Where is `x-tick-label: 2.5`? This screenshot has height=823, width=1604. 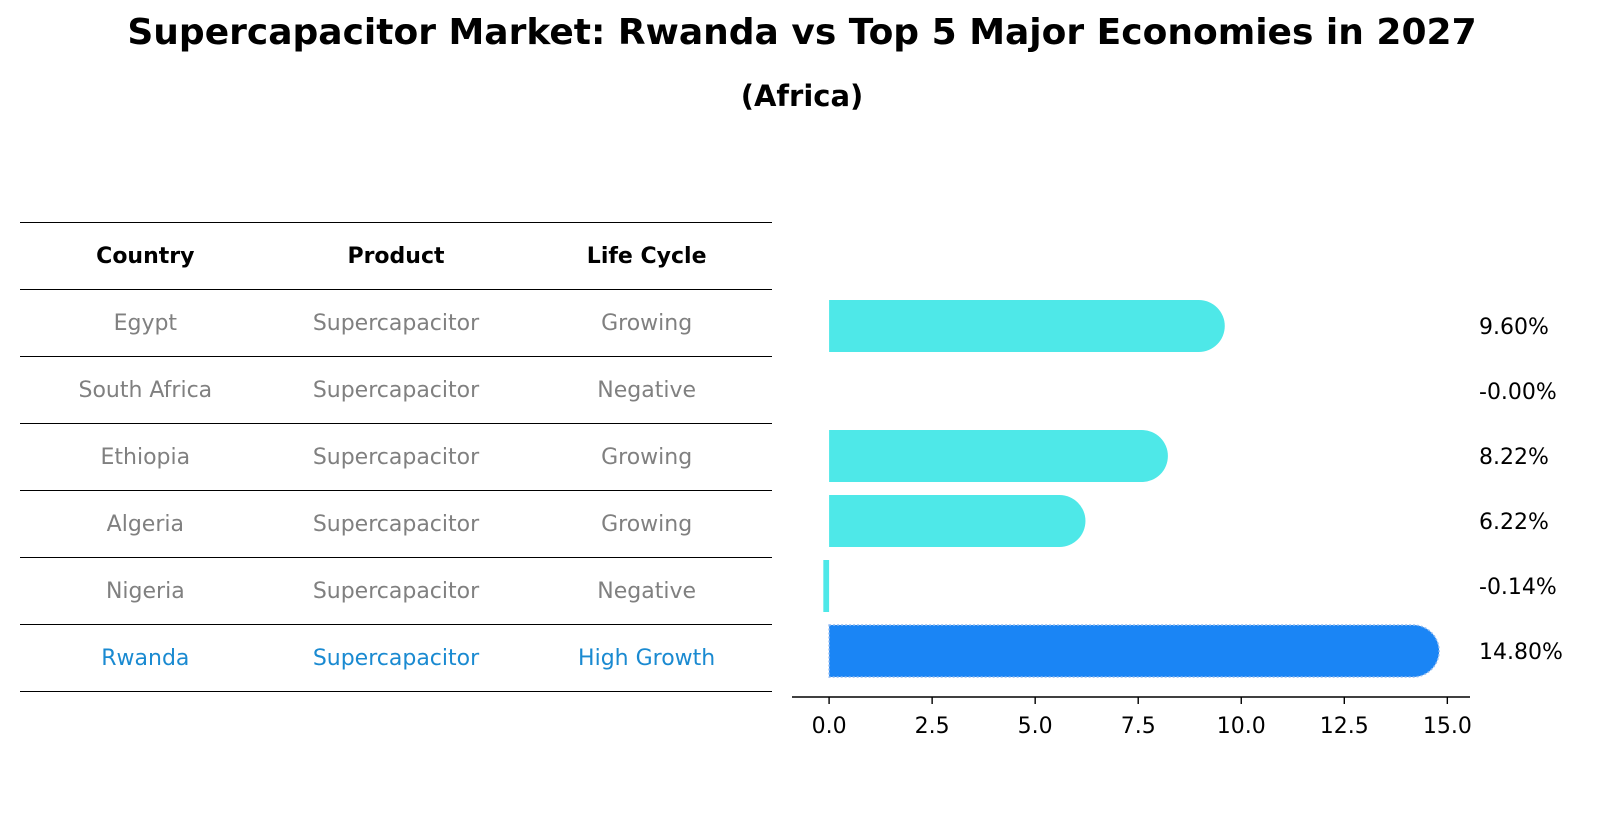
x-tick-label: 2.5 is located at coordinates (932, 726).